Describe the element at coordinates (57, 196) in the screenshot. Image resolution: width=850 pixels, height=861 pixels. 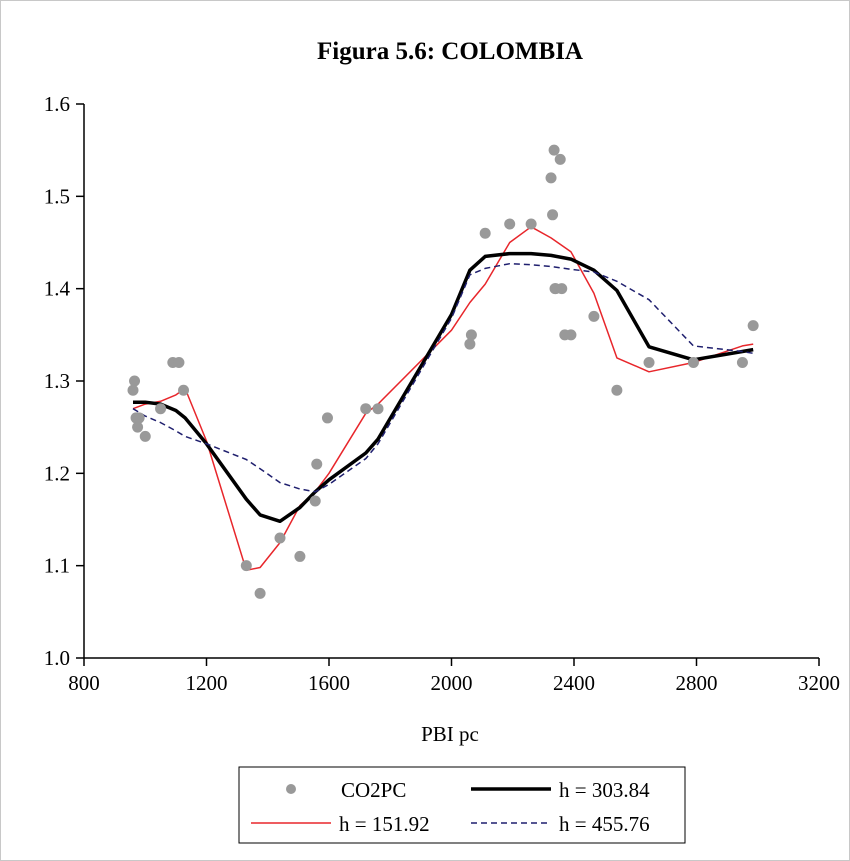
I see `y-tick-label: 1.5` at that location.